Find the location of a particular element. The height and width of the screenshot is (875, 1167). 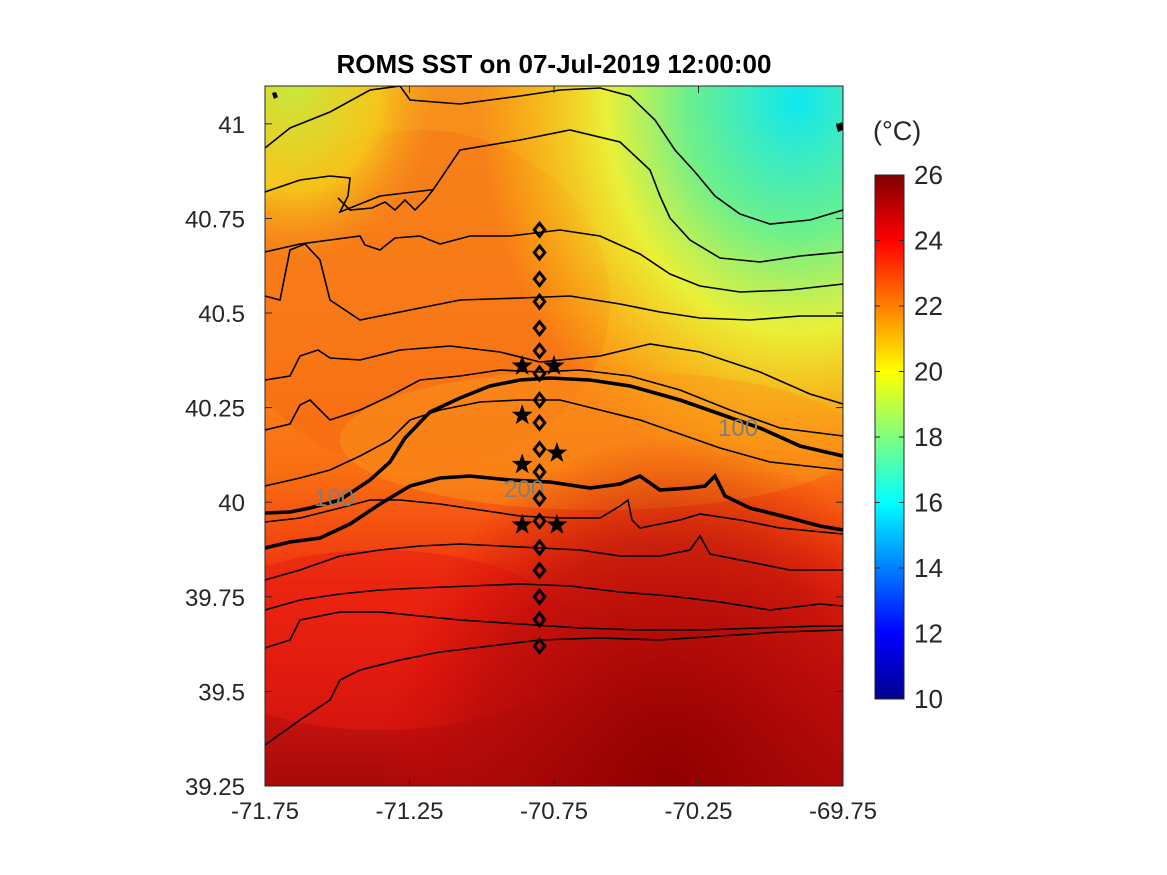

y-tick-label: 39.5 is located at coordinates (221, 692).